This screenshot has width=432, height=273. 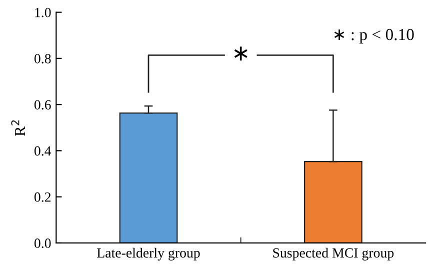 I want to click on y-tick-label: 1.0, so click(x=43, y=13).